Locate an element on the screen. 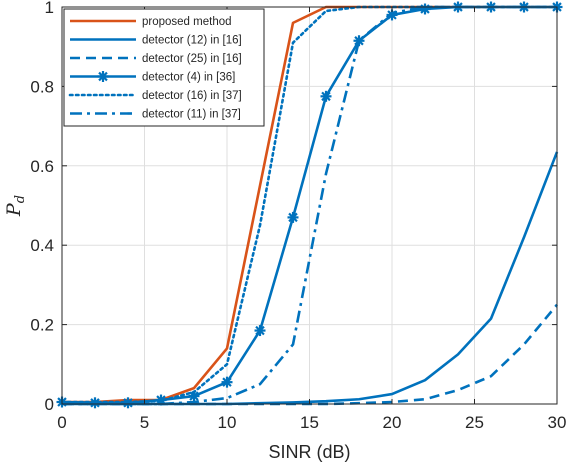 This screenshot has height=466, width=572. legend-label: detector (16) in [37] is located at coordinates (192, 96).